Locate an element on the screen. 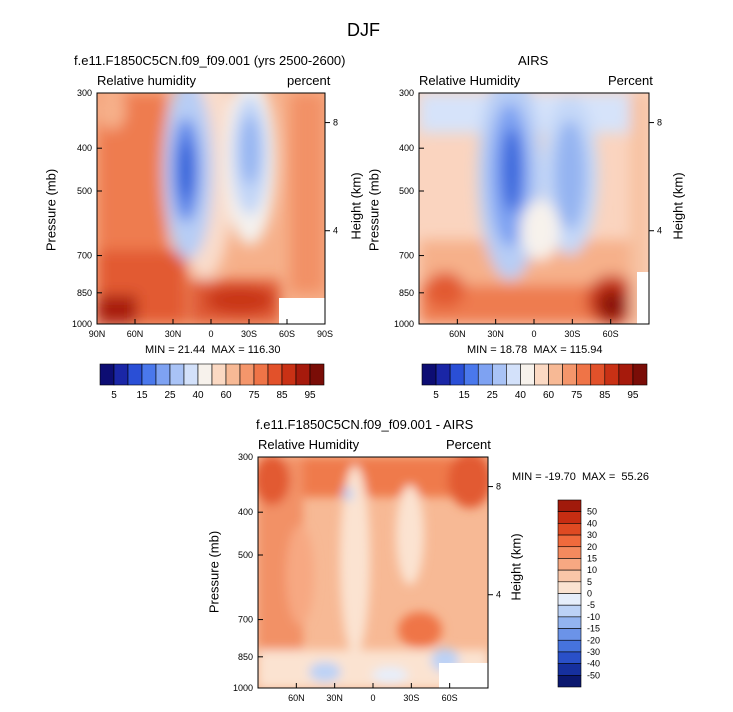 This screenshot has height=712, width=733. panel3-colorbar-label: -15 is located at coordinates (593, 629).